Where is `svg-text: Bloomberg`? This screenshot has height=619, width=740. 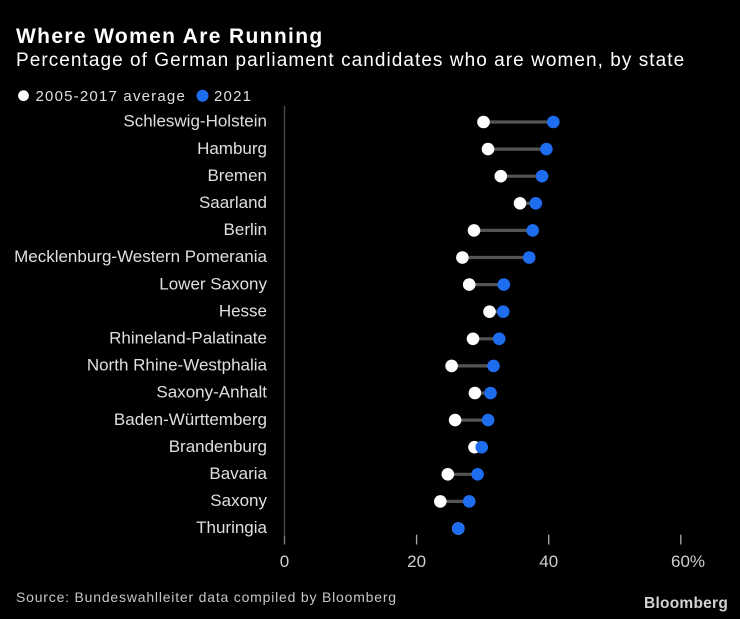
svg-text: Bloomberg is located at coordinates (686, 603).